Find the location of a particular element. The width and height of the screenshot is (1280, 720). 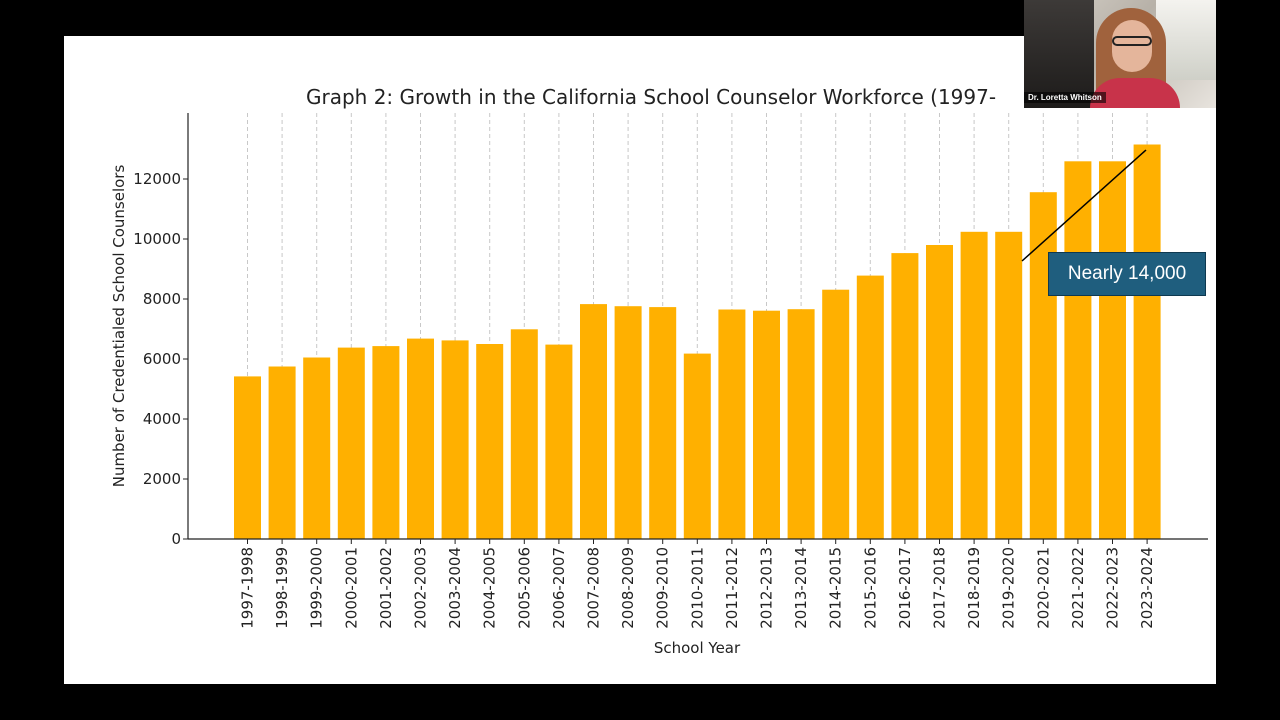

x-tick-label: 1998-1999 is located at coordinates (282, 588).